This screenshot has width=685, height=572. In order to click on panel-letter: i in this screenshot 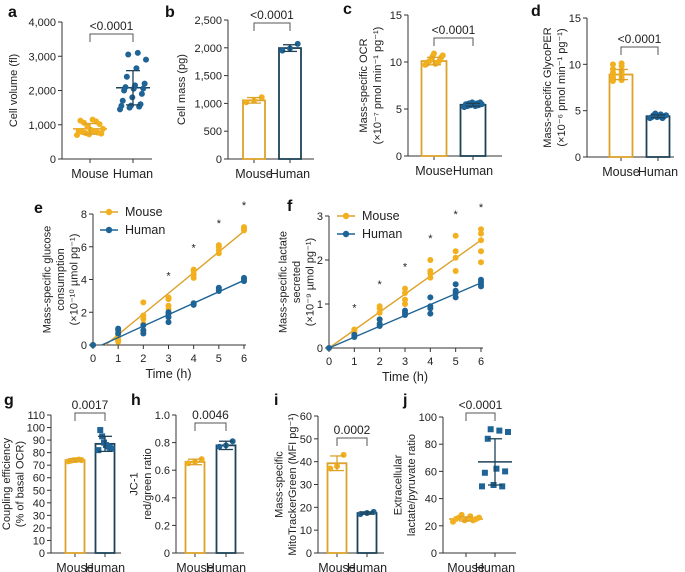, I will do `click(276, 400)`.